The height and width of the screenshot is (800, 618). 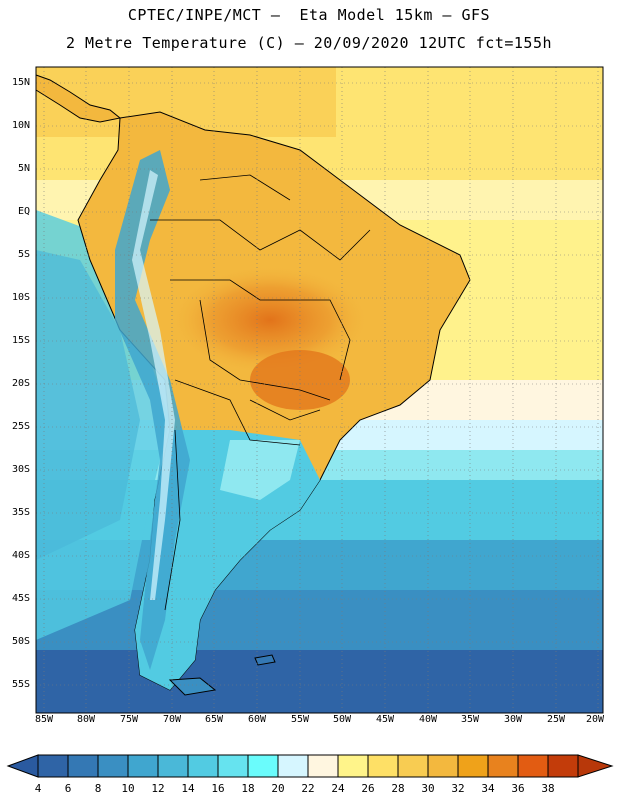 I want to click on colorbar-label: 16, so click(x=218, y=788).